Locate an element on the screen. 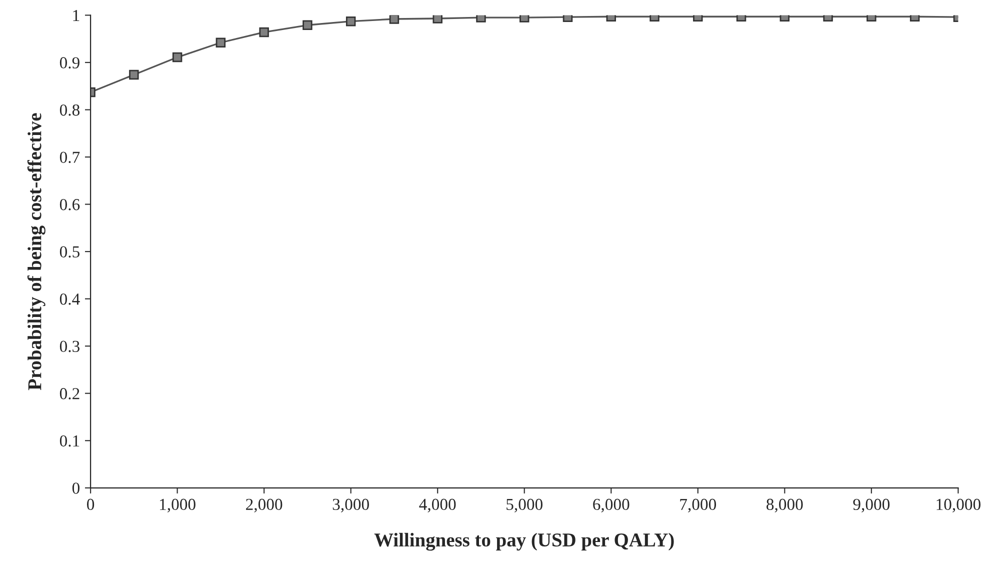 The image size is (995, 585). y-tick-label: 0 is located at coordinates (76, 488).